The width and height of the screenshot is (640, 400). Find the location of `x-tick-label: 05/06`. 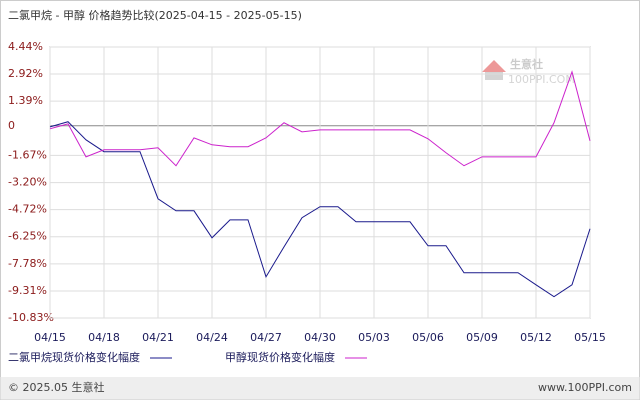

x-tick-label: 05/06 is located at coordinates (428, 337).